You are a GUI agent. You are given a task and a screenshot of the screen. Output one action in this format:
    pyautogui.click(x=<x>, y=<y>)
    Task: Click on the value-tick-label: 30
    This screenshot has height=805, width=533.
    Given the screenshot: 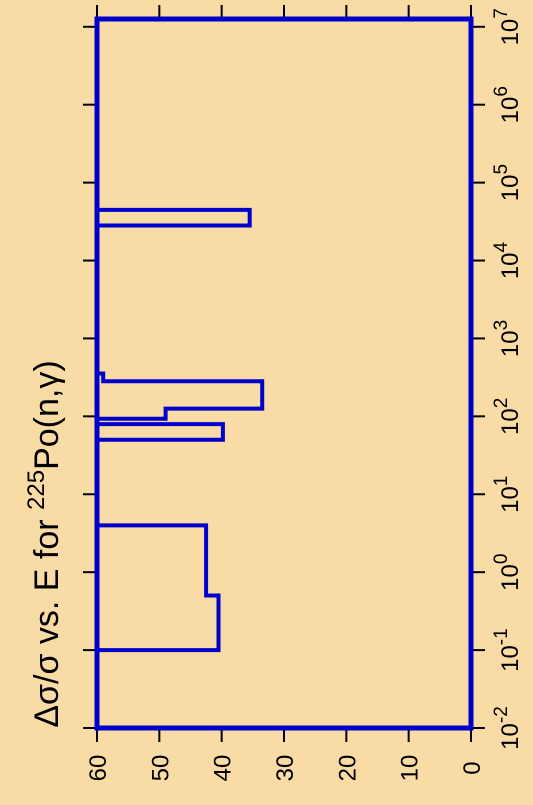 What is the action you would take?
    pyautogui.click(x=285, y=768)
    